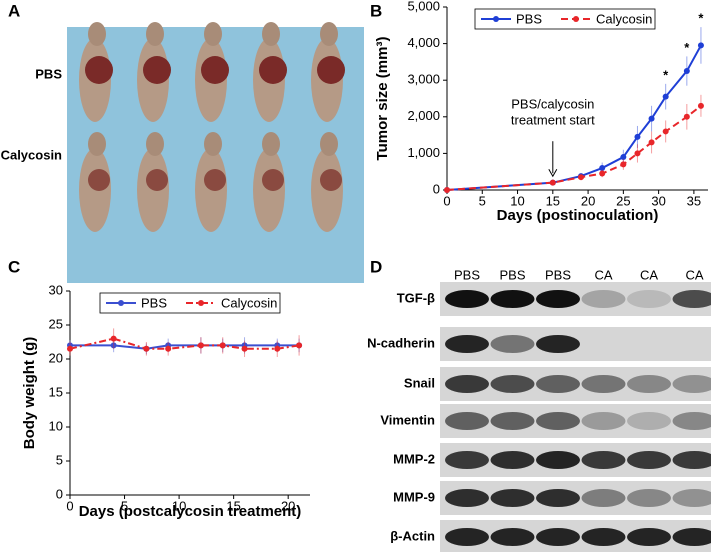 Image resolution: width=711 pixels, height=557 pixels. Describe the element at coordinates (56, 425) in the screenshot. I see `y-tick-label: 10` at that location.